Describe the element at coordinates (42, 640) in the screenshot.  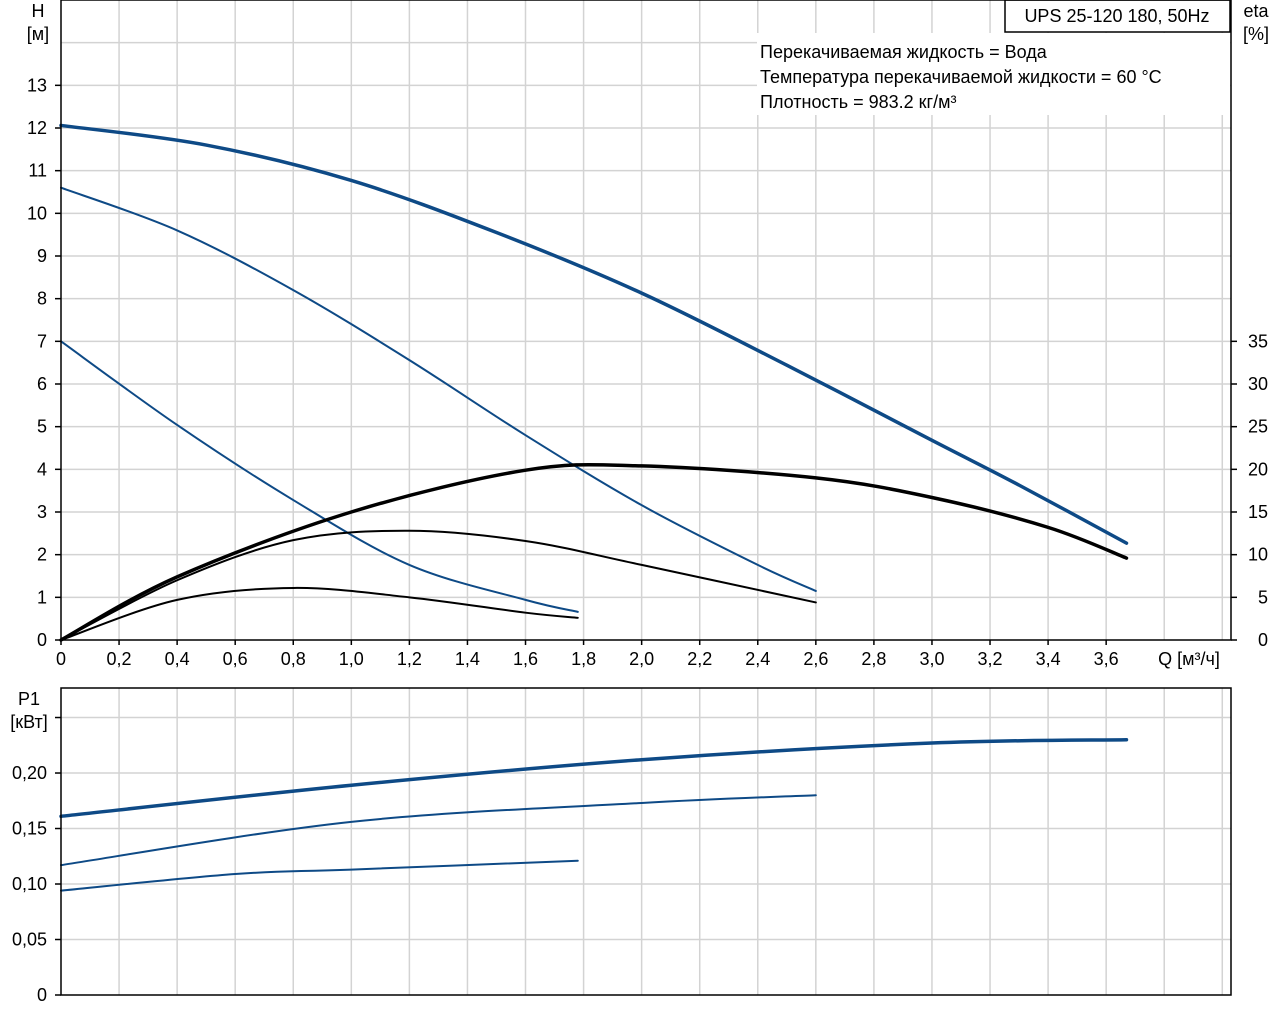
I see `h-tick-label: 0` at that location.